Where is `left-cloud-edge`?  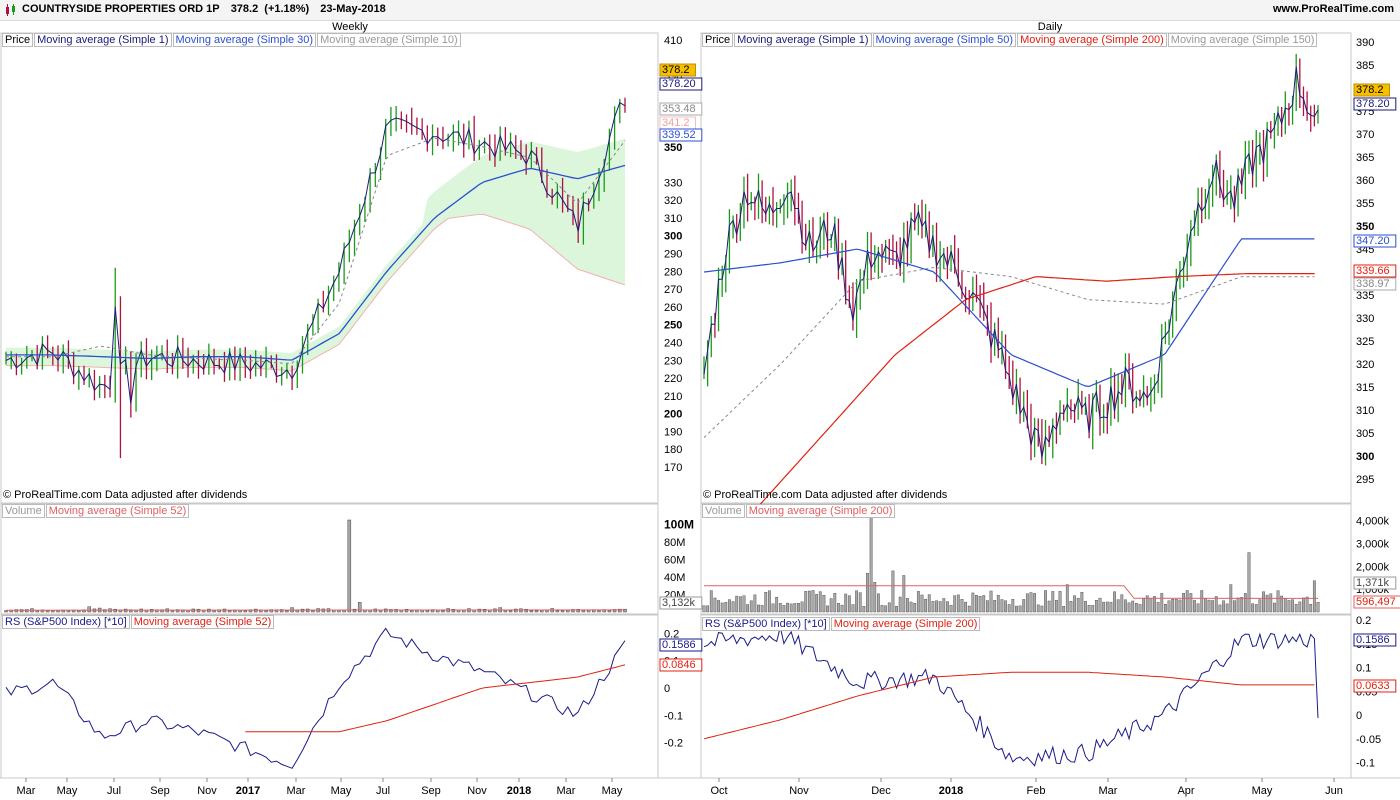 left-cloud-edge is located at coordinates (316, 292).